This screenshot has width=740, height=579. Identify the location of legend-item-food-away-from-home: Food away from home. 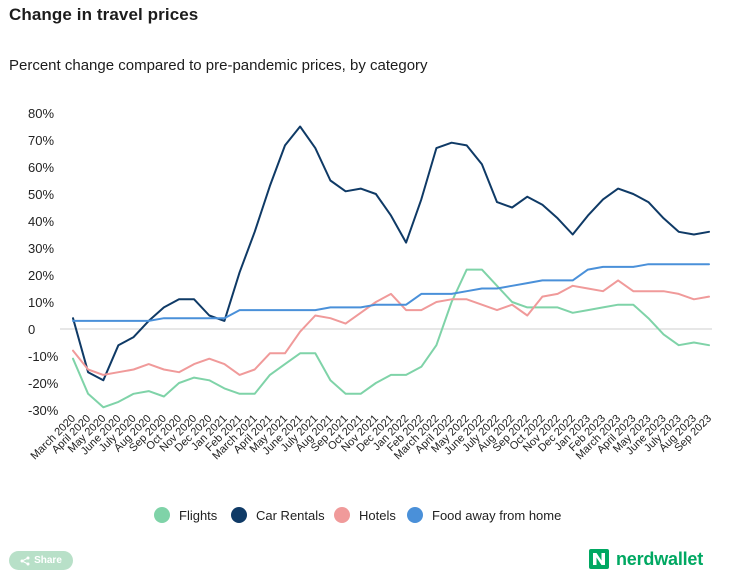
(484, 515).